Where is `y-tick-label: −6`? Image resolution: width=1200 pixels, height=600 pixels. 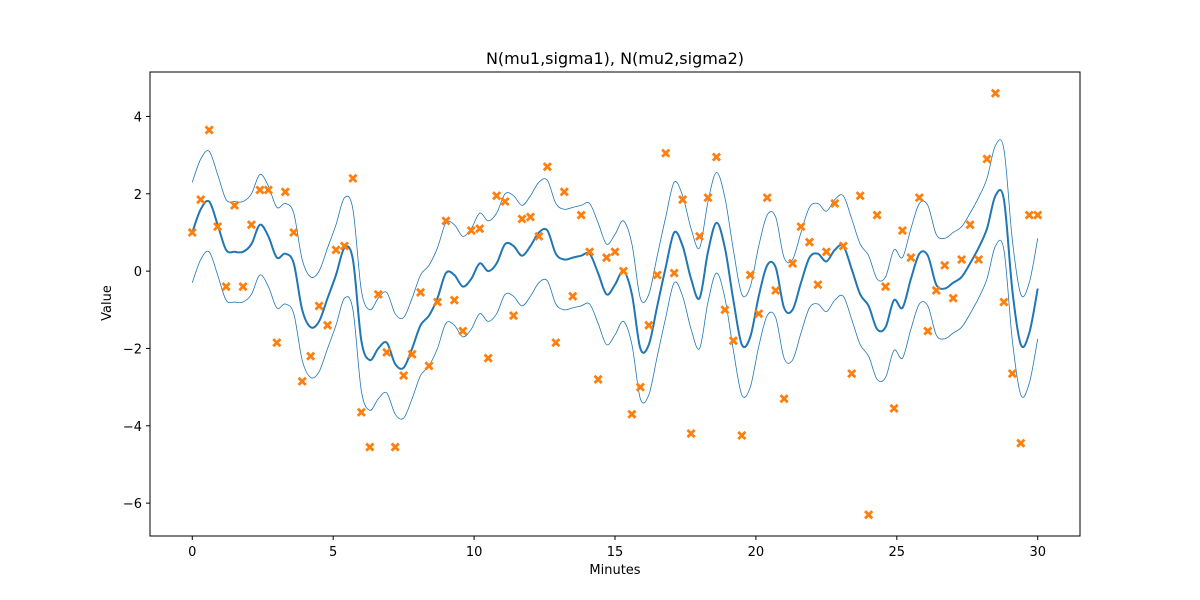
y-tick-label: −6 is located at coordinates (132, 504).